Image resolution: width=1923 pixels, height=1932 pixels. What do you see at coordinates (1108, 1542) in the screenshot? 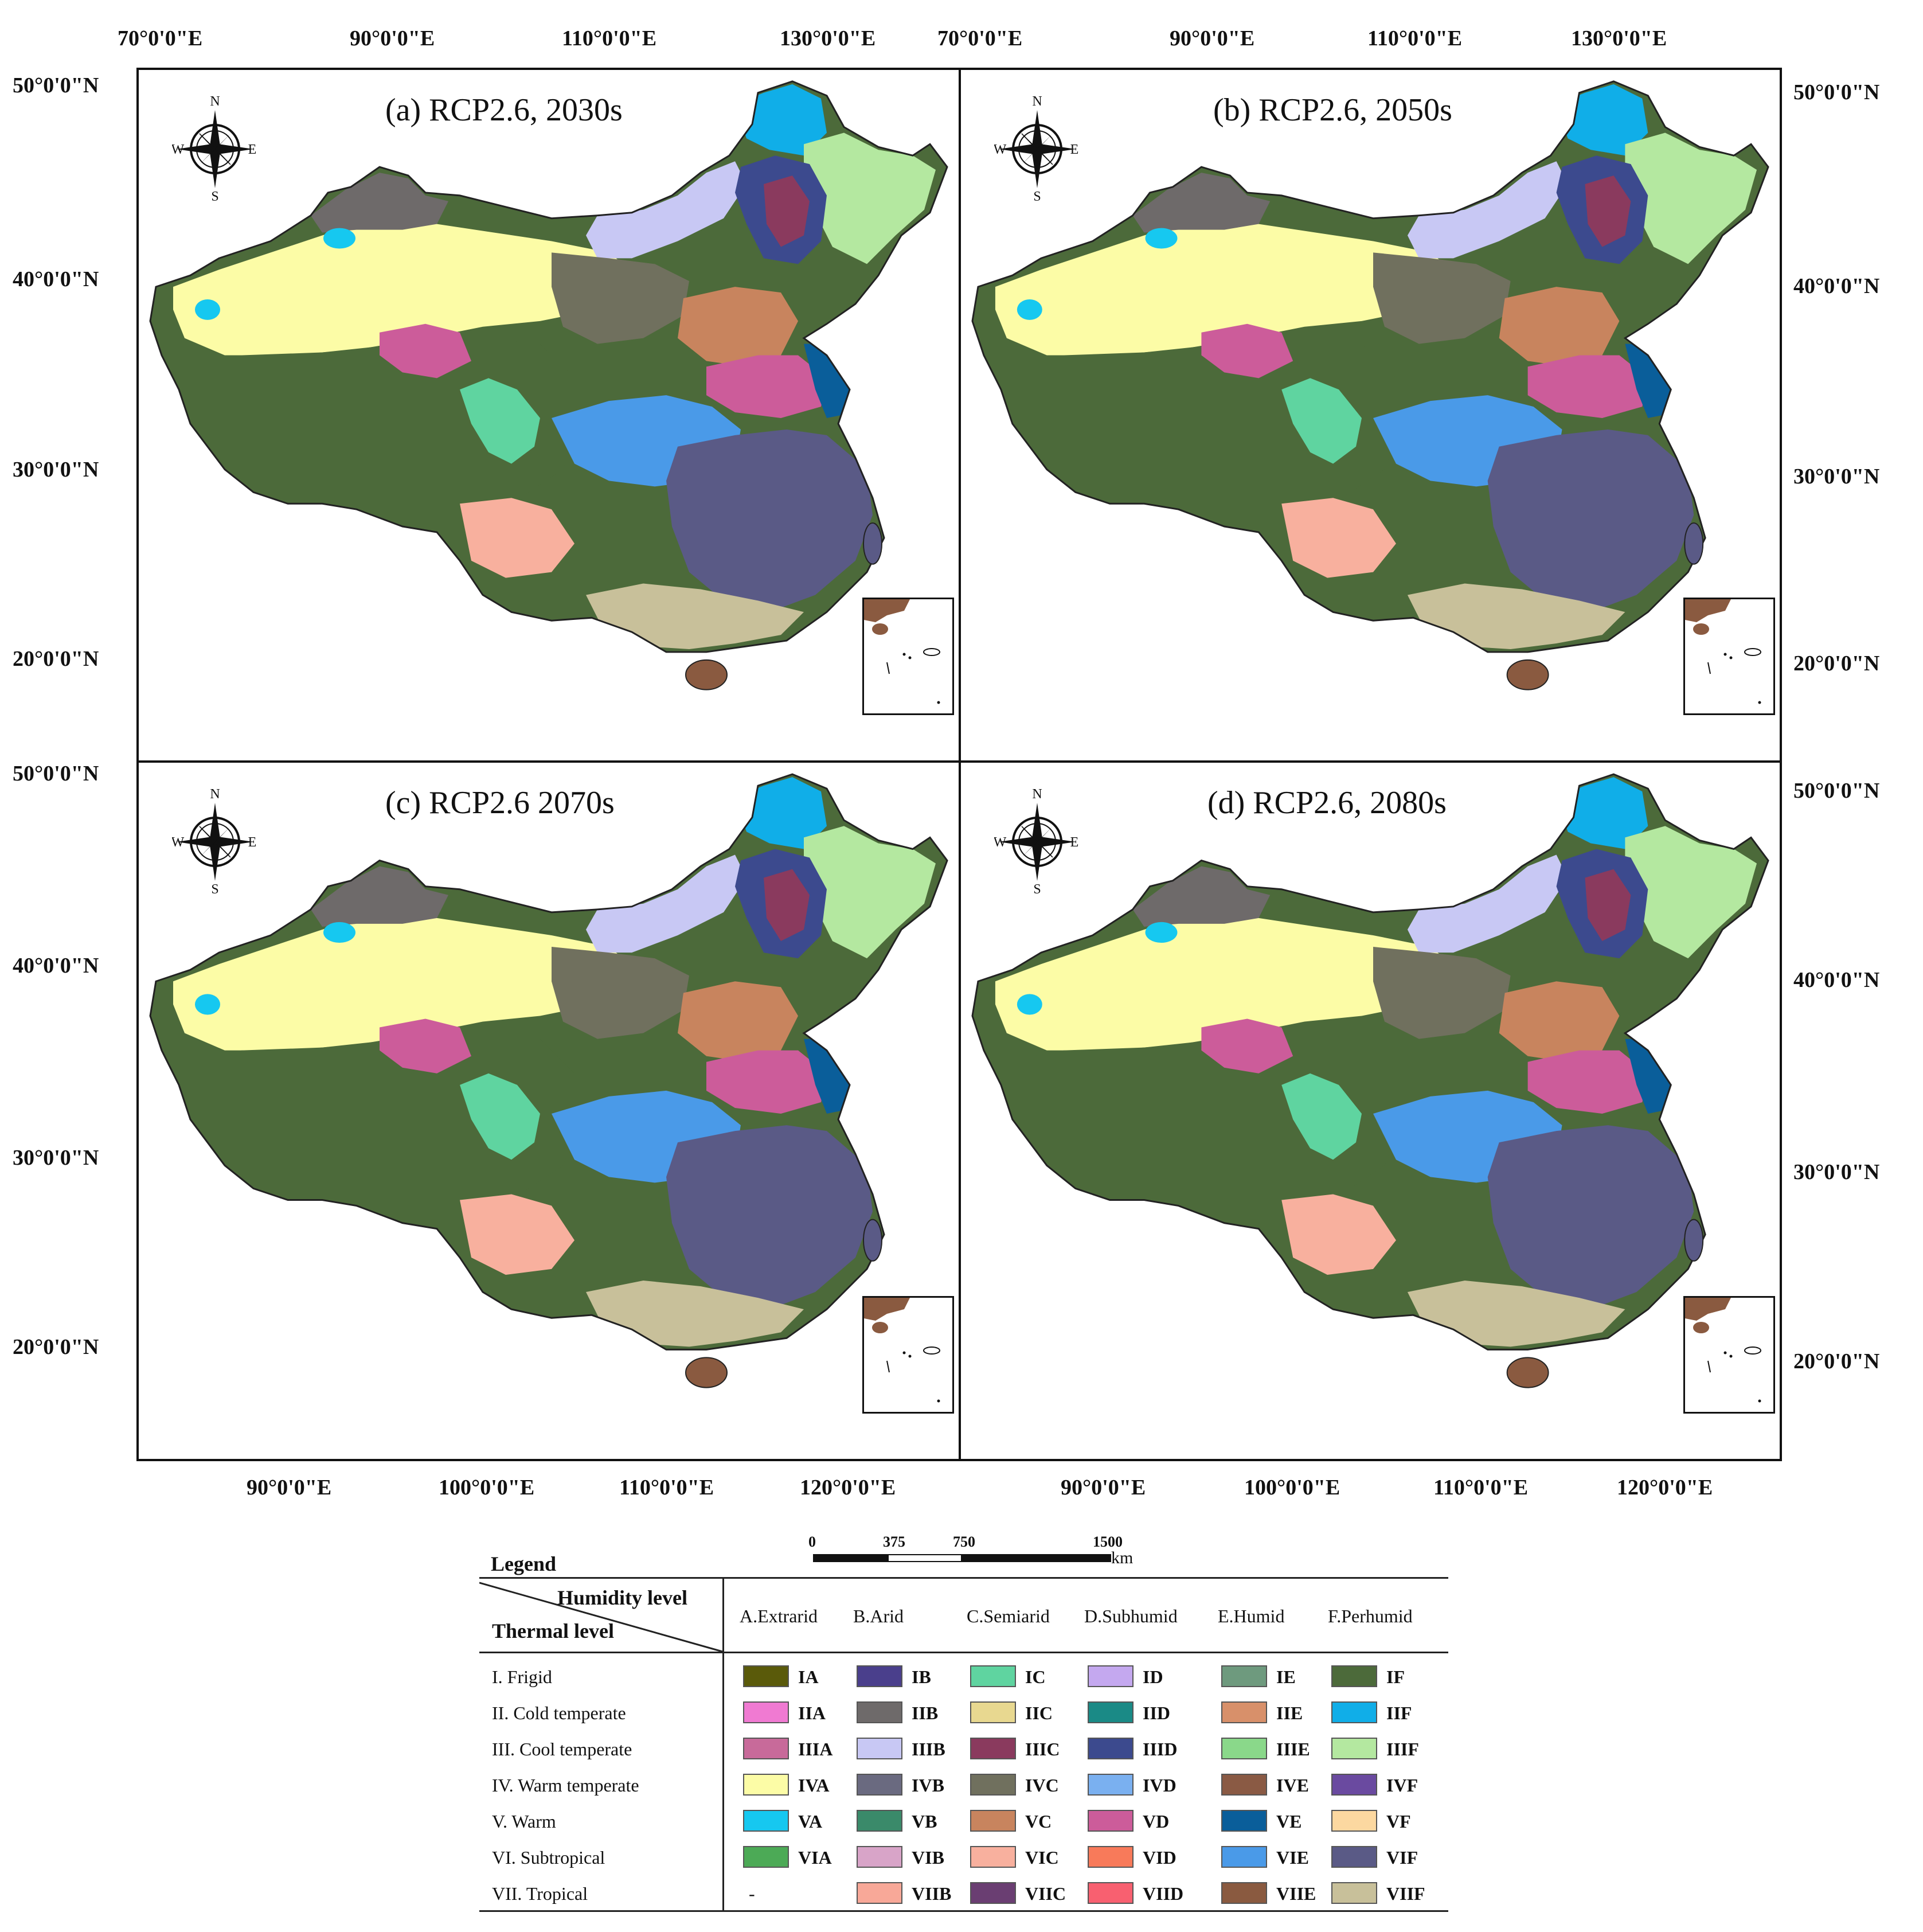
I see `scale-label-1500: 1500` at bounding box center [1108, 1542].